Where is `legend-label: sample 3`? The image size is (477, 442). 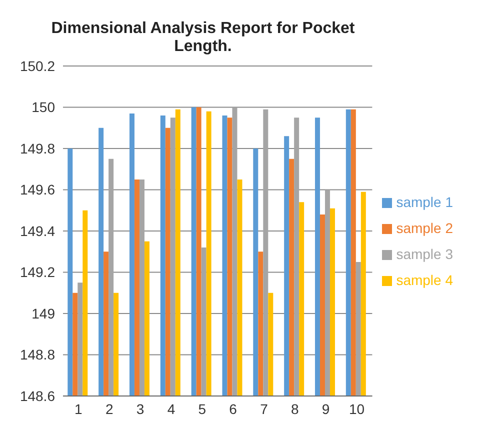
legend-label: sample 3 is located at coordinates (424, 254).